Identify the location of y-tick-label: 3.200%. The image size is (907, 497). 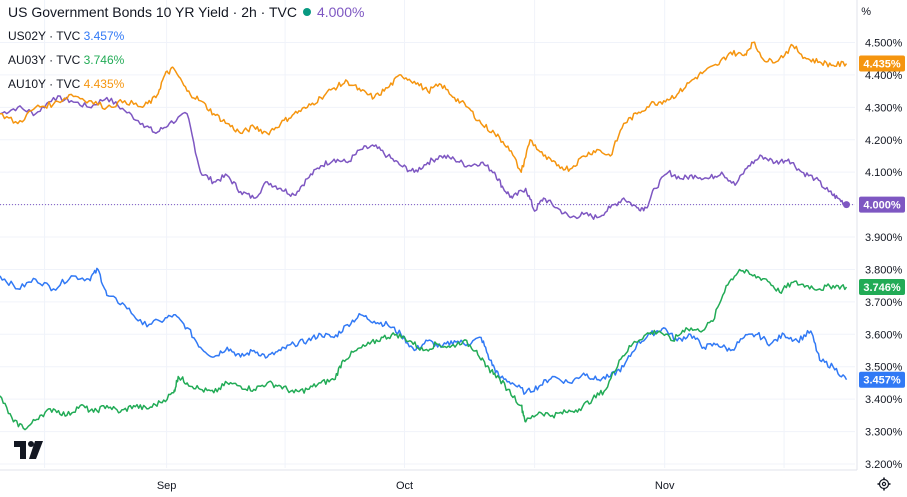
(884, 465).